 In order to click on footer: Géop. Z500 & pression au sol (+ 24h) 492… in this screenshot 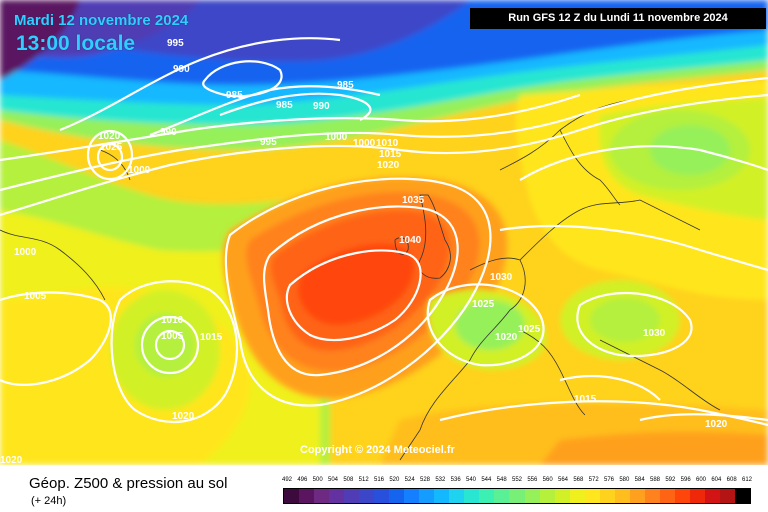, I will do `click(384, 488)`.